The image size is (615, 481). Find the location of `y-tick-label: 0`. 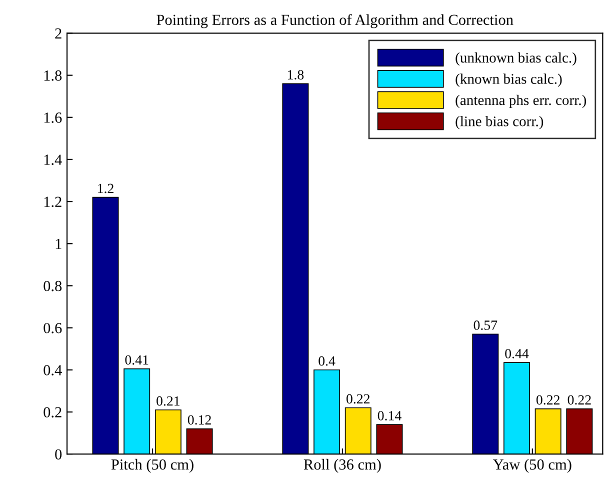

y-tick-label: 0 is located at coordinates (58, 454).